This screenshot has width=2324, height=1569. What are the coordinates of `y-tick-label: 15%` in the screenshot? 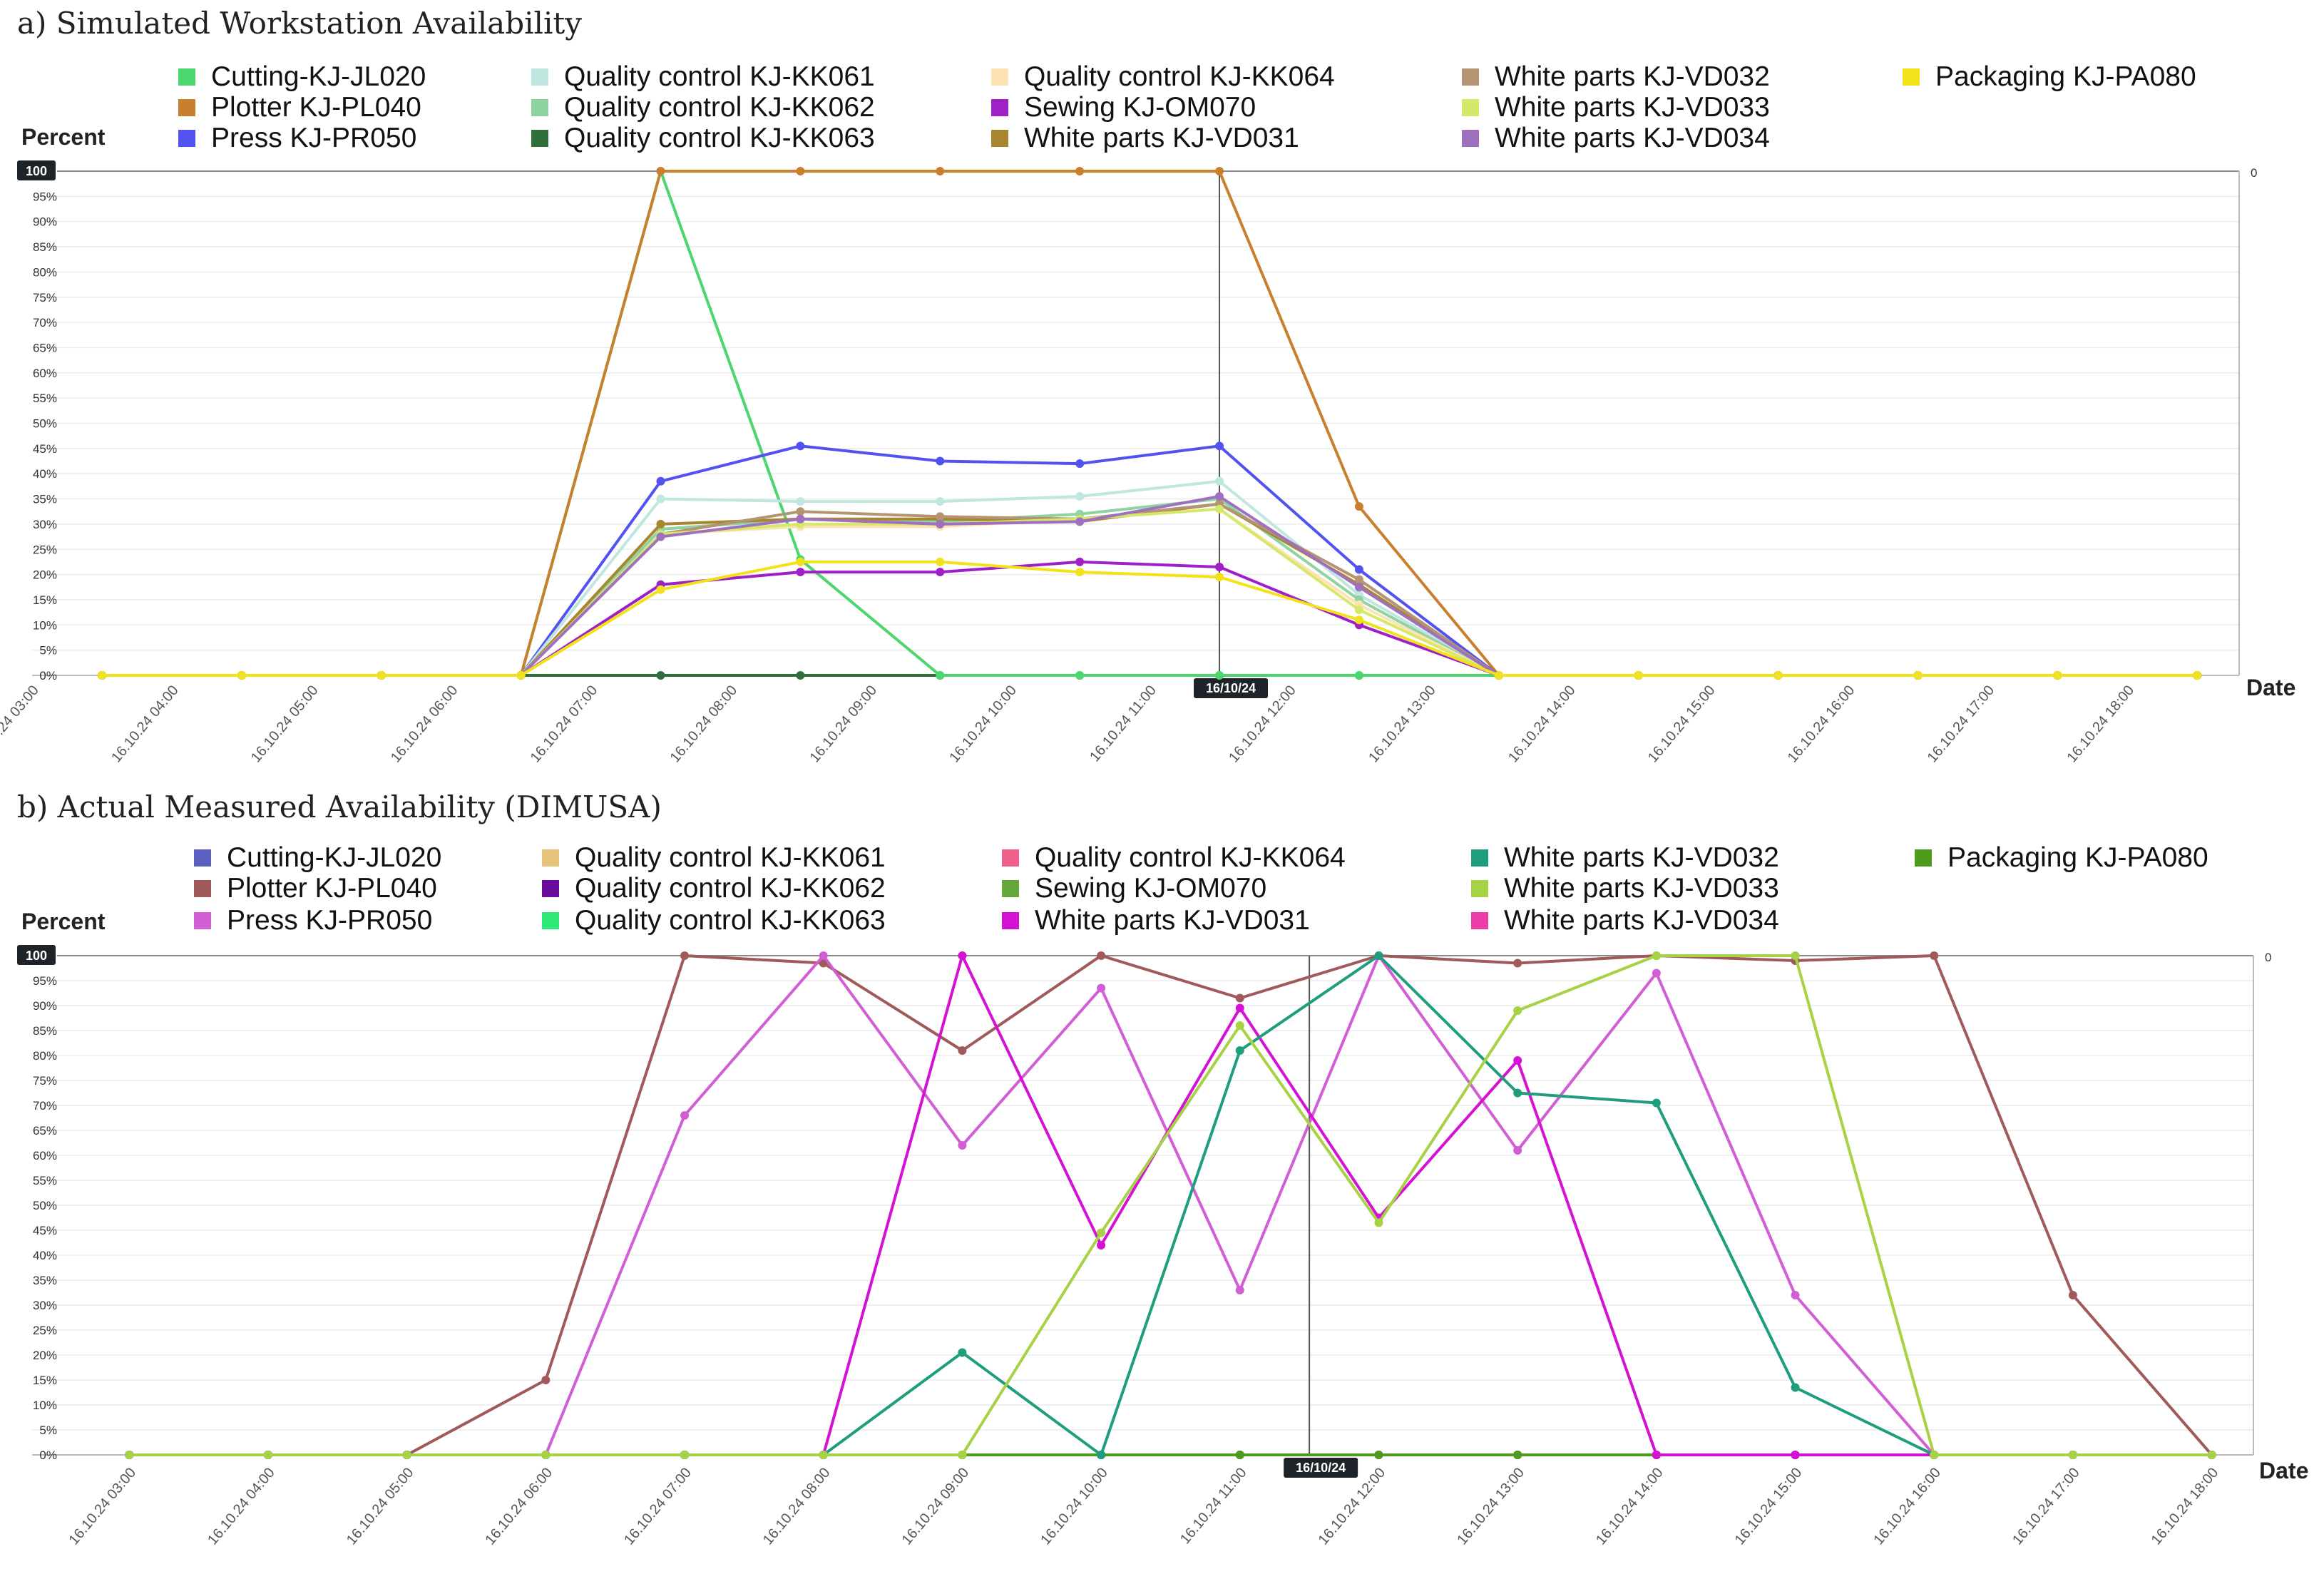 It's located at (45, 1380).